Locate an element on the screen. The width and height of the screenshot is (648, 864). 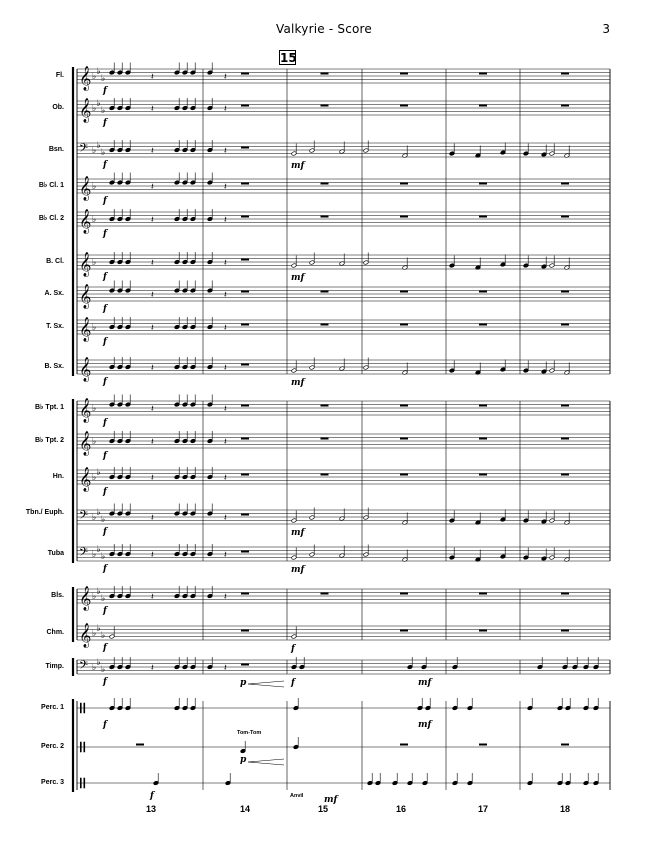
instrument-label: B. Cl. is located at coordinates (55, 261).